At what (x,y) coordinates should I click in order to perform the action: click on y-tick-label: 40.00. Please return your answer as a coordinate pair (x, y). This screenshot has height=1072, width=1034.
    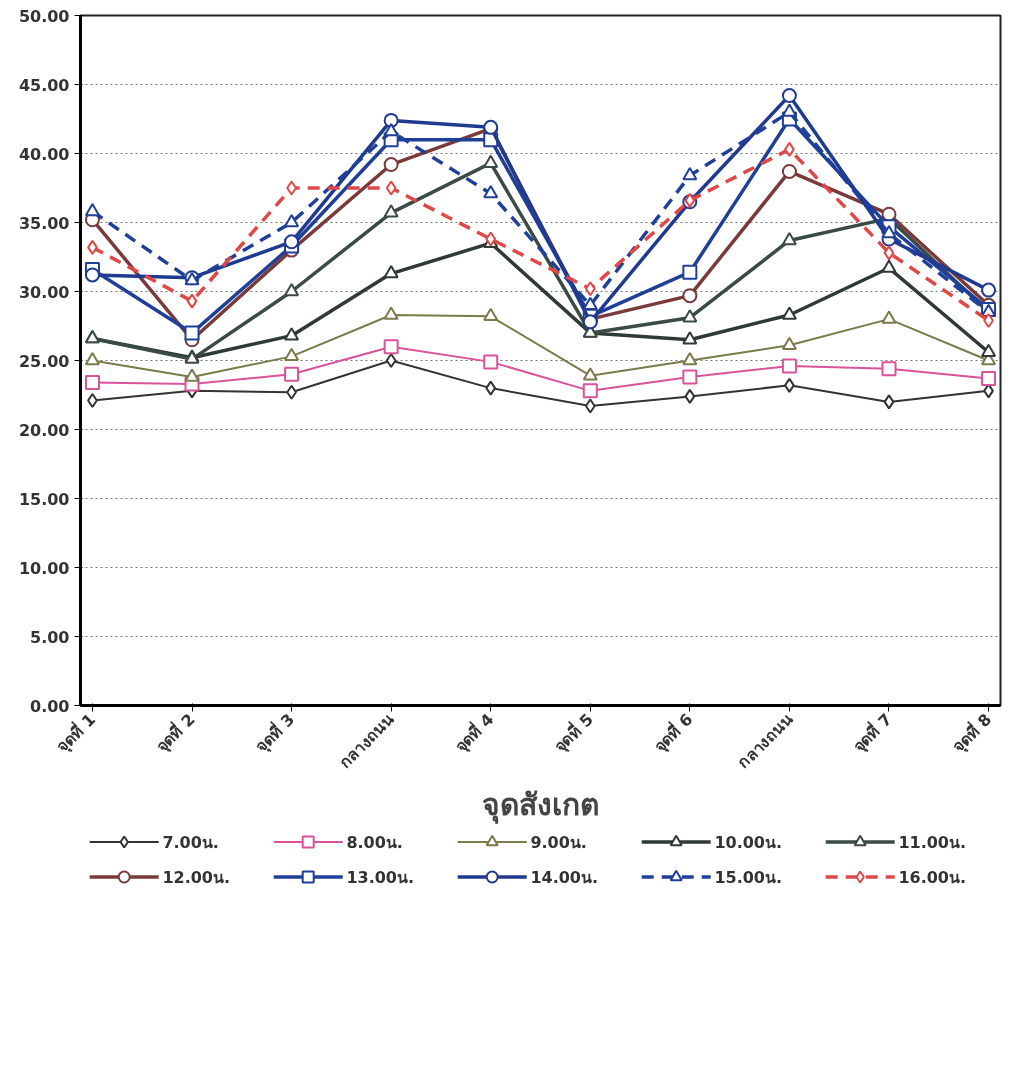
    Looking at the image, I should click on (44, 154).